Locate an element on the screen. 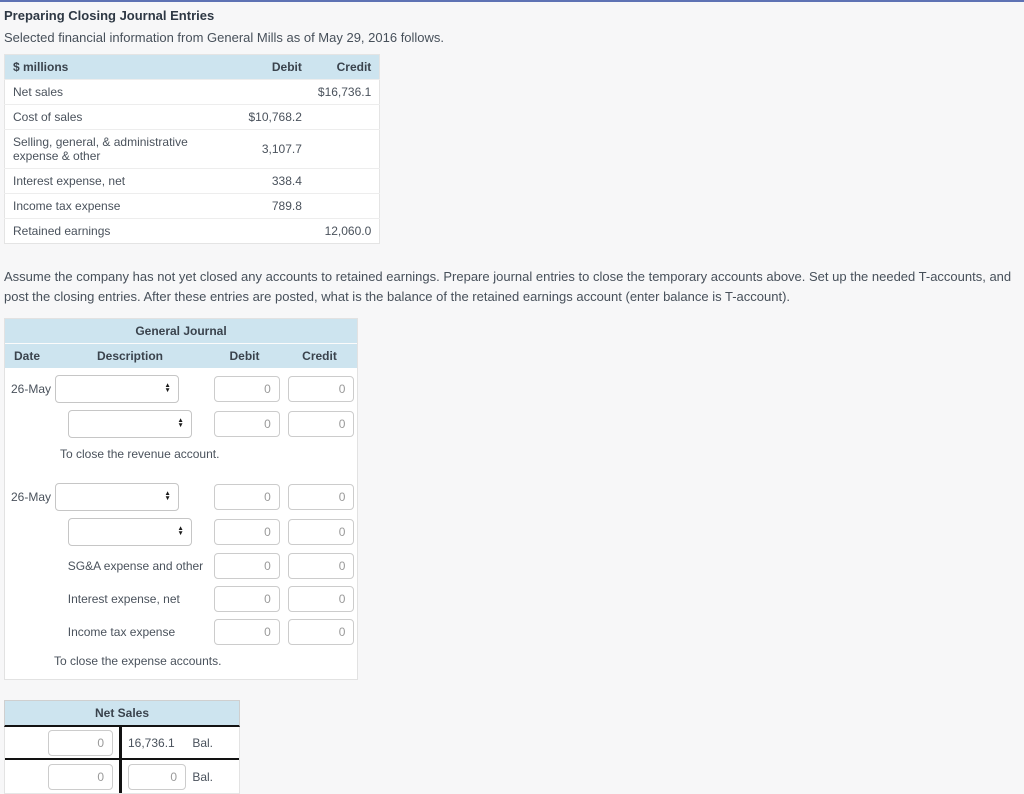  journal-row: SG&A expense and other is located at coordinates (181, 566).